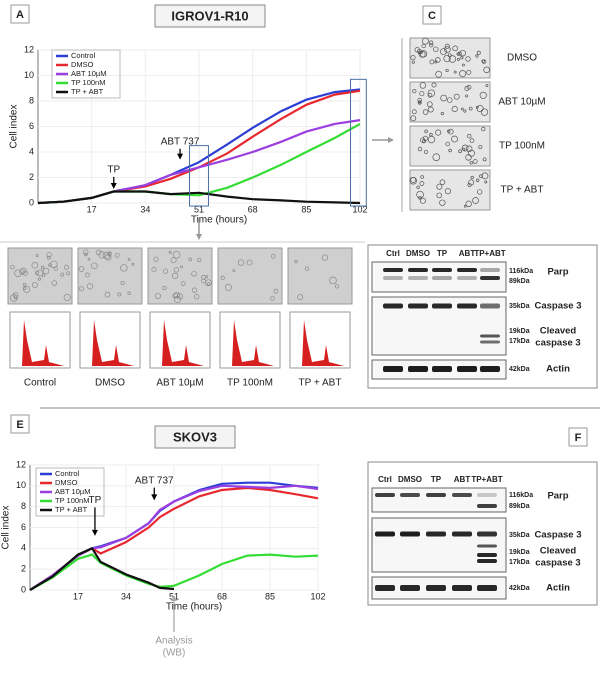 The image size is (600, 689). What do you see at coordinates (23, 548) in the screenshot?
I see `y-tick-label: 4` at bounding box center [23, 548].